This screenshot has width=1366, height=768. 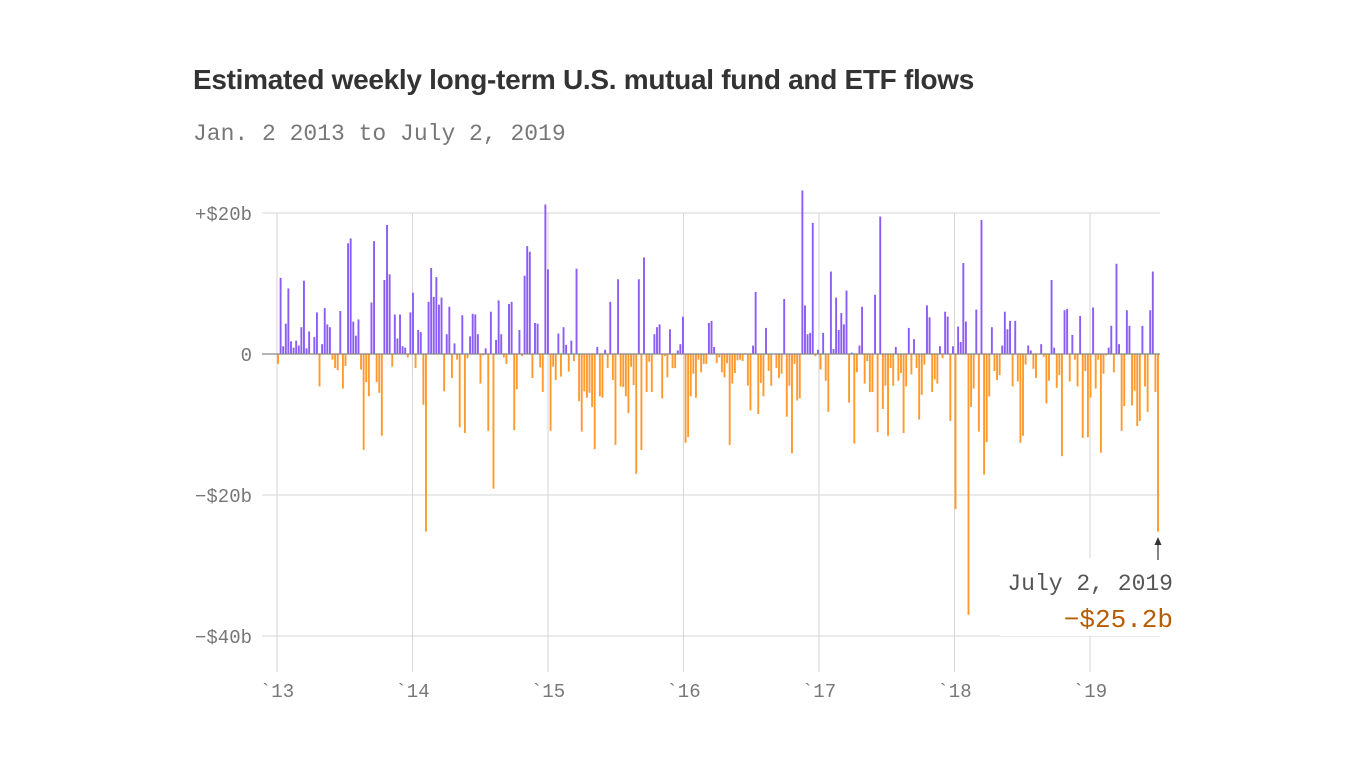 What do you see at coordinates (819, 692) in the screenshot?
I see `x-tick-label: `17` at bounding box center [819, 692].